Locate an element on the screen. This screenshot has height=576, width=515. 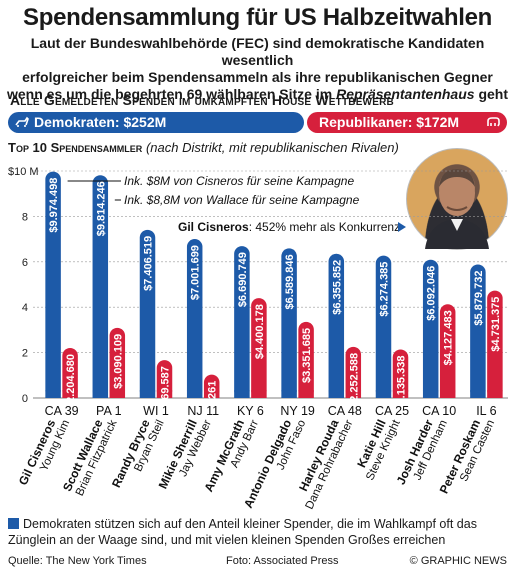
dem-value-label: $6.355.852 is located at coordinates (337, 287).